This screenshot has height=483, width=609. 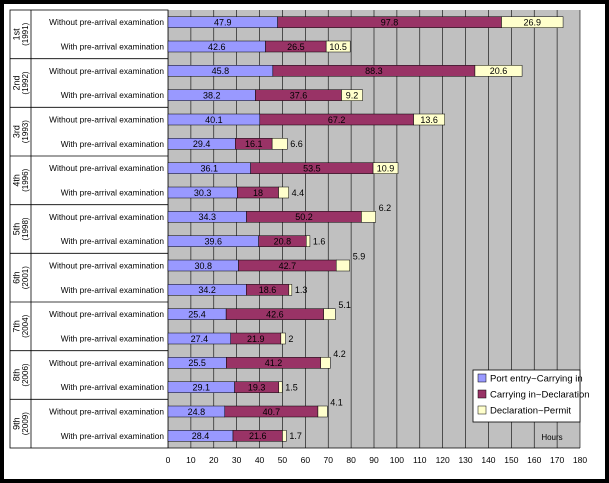 I want to click on group-name: 7th, so click(x=16, y=326).